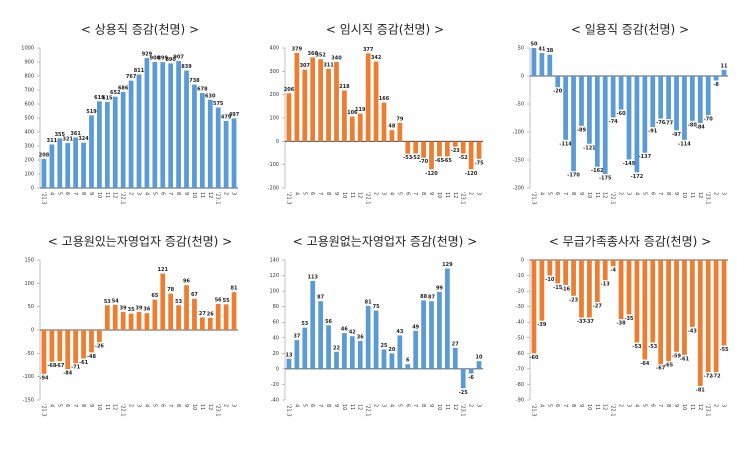 This screenshot has height=456, width=737. I want to click on value-label: 355, so click(60, 135).